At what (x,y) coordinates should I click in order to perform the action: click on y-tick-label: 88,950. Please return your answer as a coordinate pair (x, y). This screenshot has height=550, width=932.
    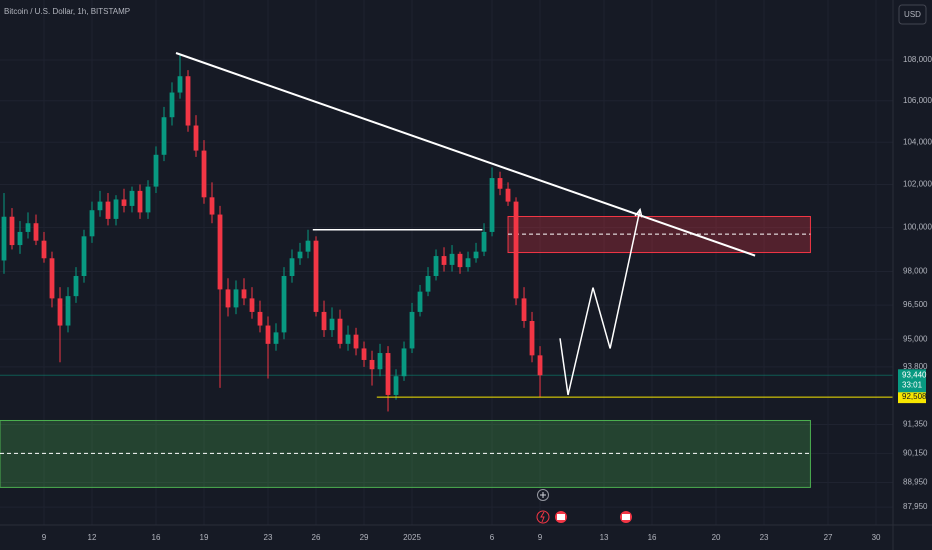
    Looking at the image, I should click on (915, 482).